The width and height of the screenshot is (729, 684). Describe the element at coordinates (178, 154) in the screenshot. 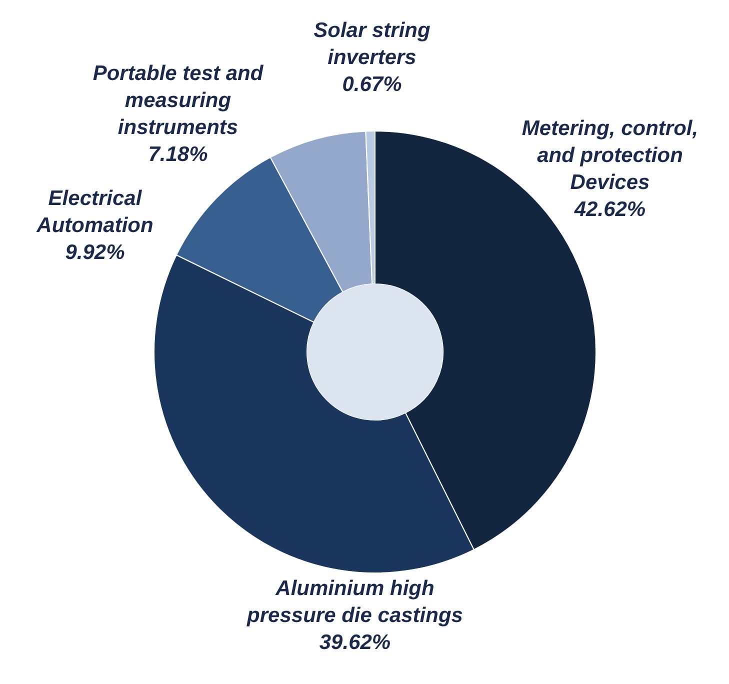

I see `data-label: 7.18%` at that location.